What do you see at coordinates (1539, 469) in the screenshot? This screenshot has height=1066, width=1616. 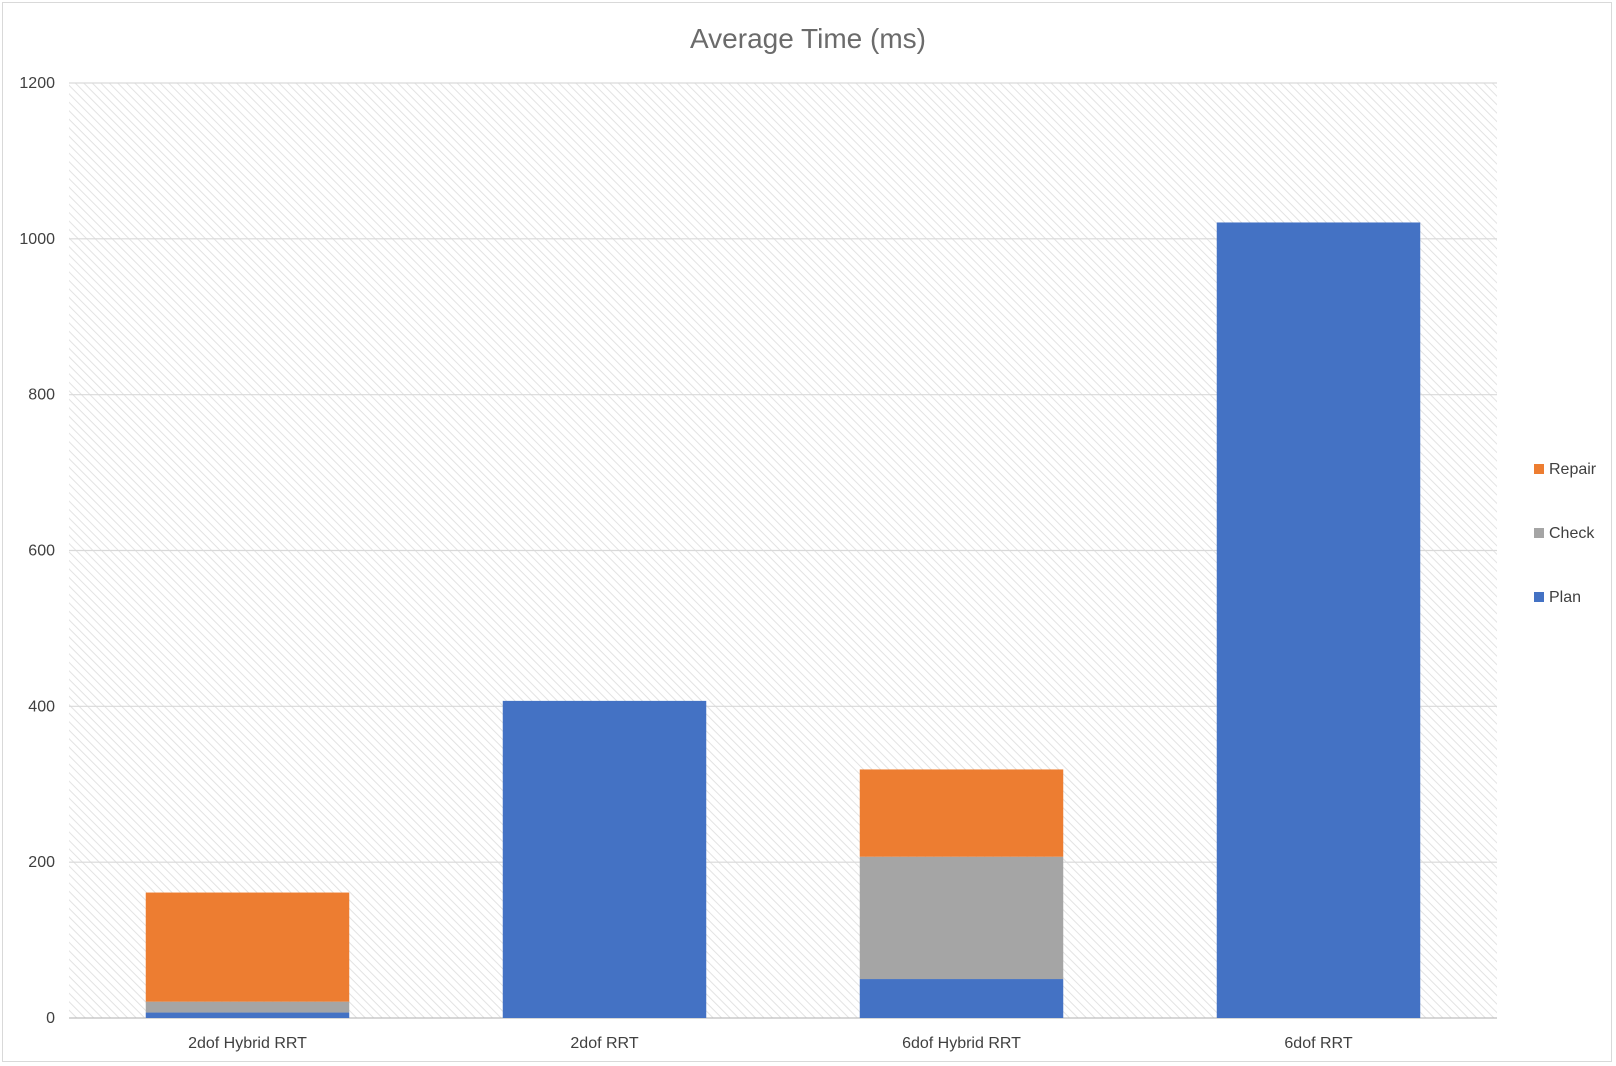 I see `legend-swatch-repair` at bounding box center [1539, 469].